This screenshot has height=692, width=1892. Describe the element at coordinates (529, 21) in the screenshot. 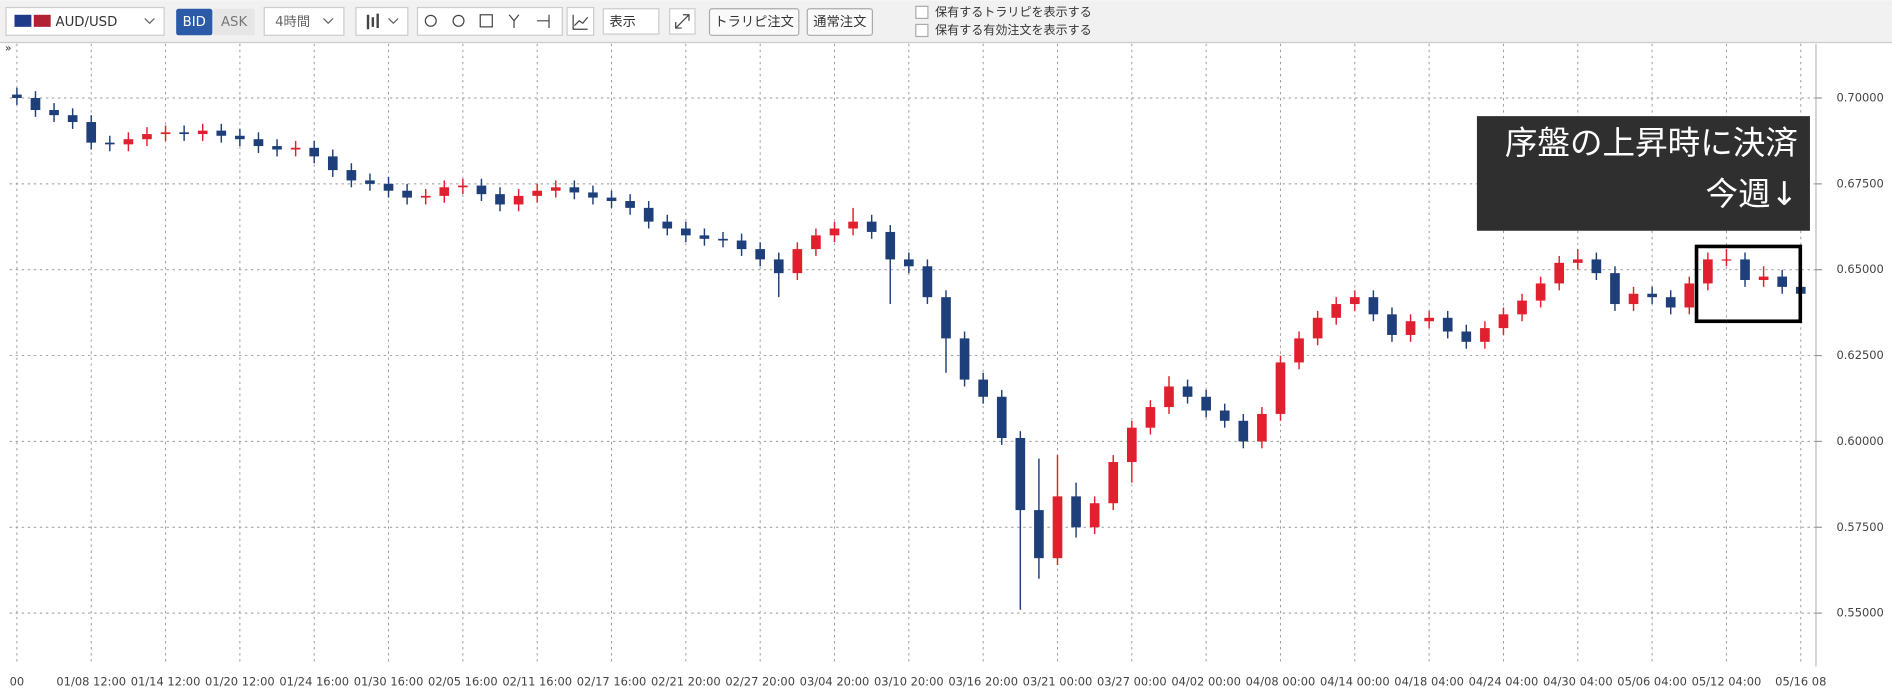

I see `tool-icons` at that location.